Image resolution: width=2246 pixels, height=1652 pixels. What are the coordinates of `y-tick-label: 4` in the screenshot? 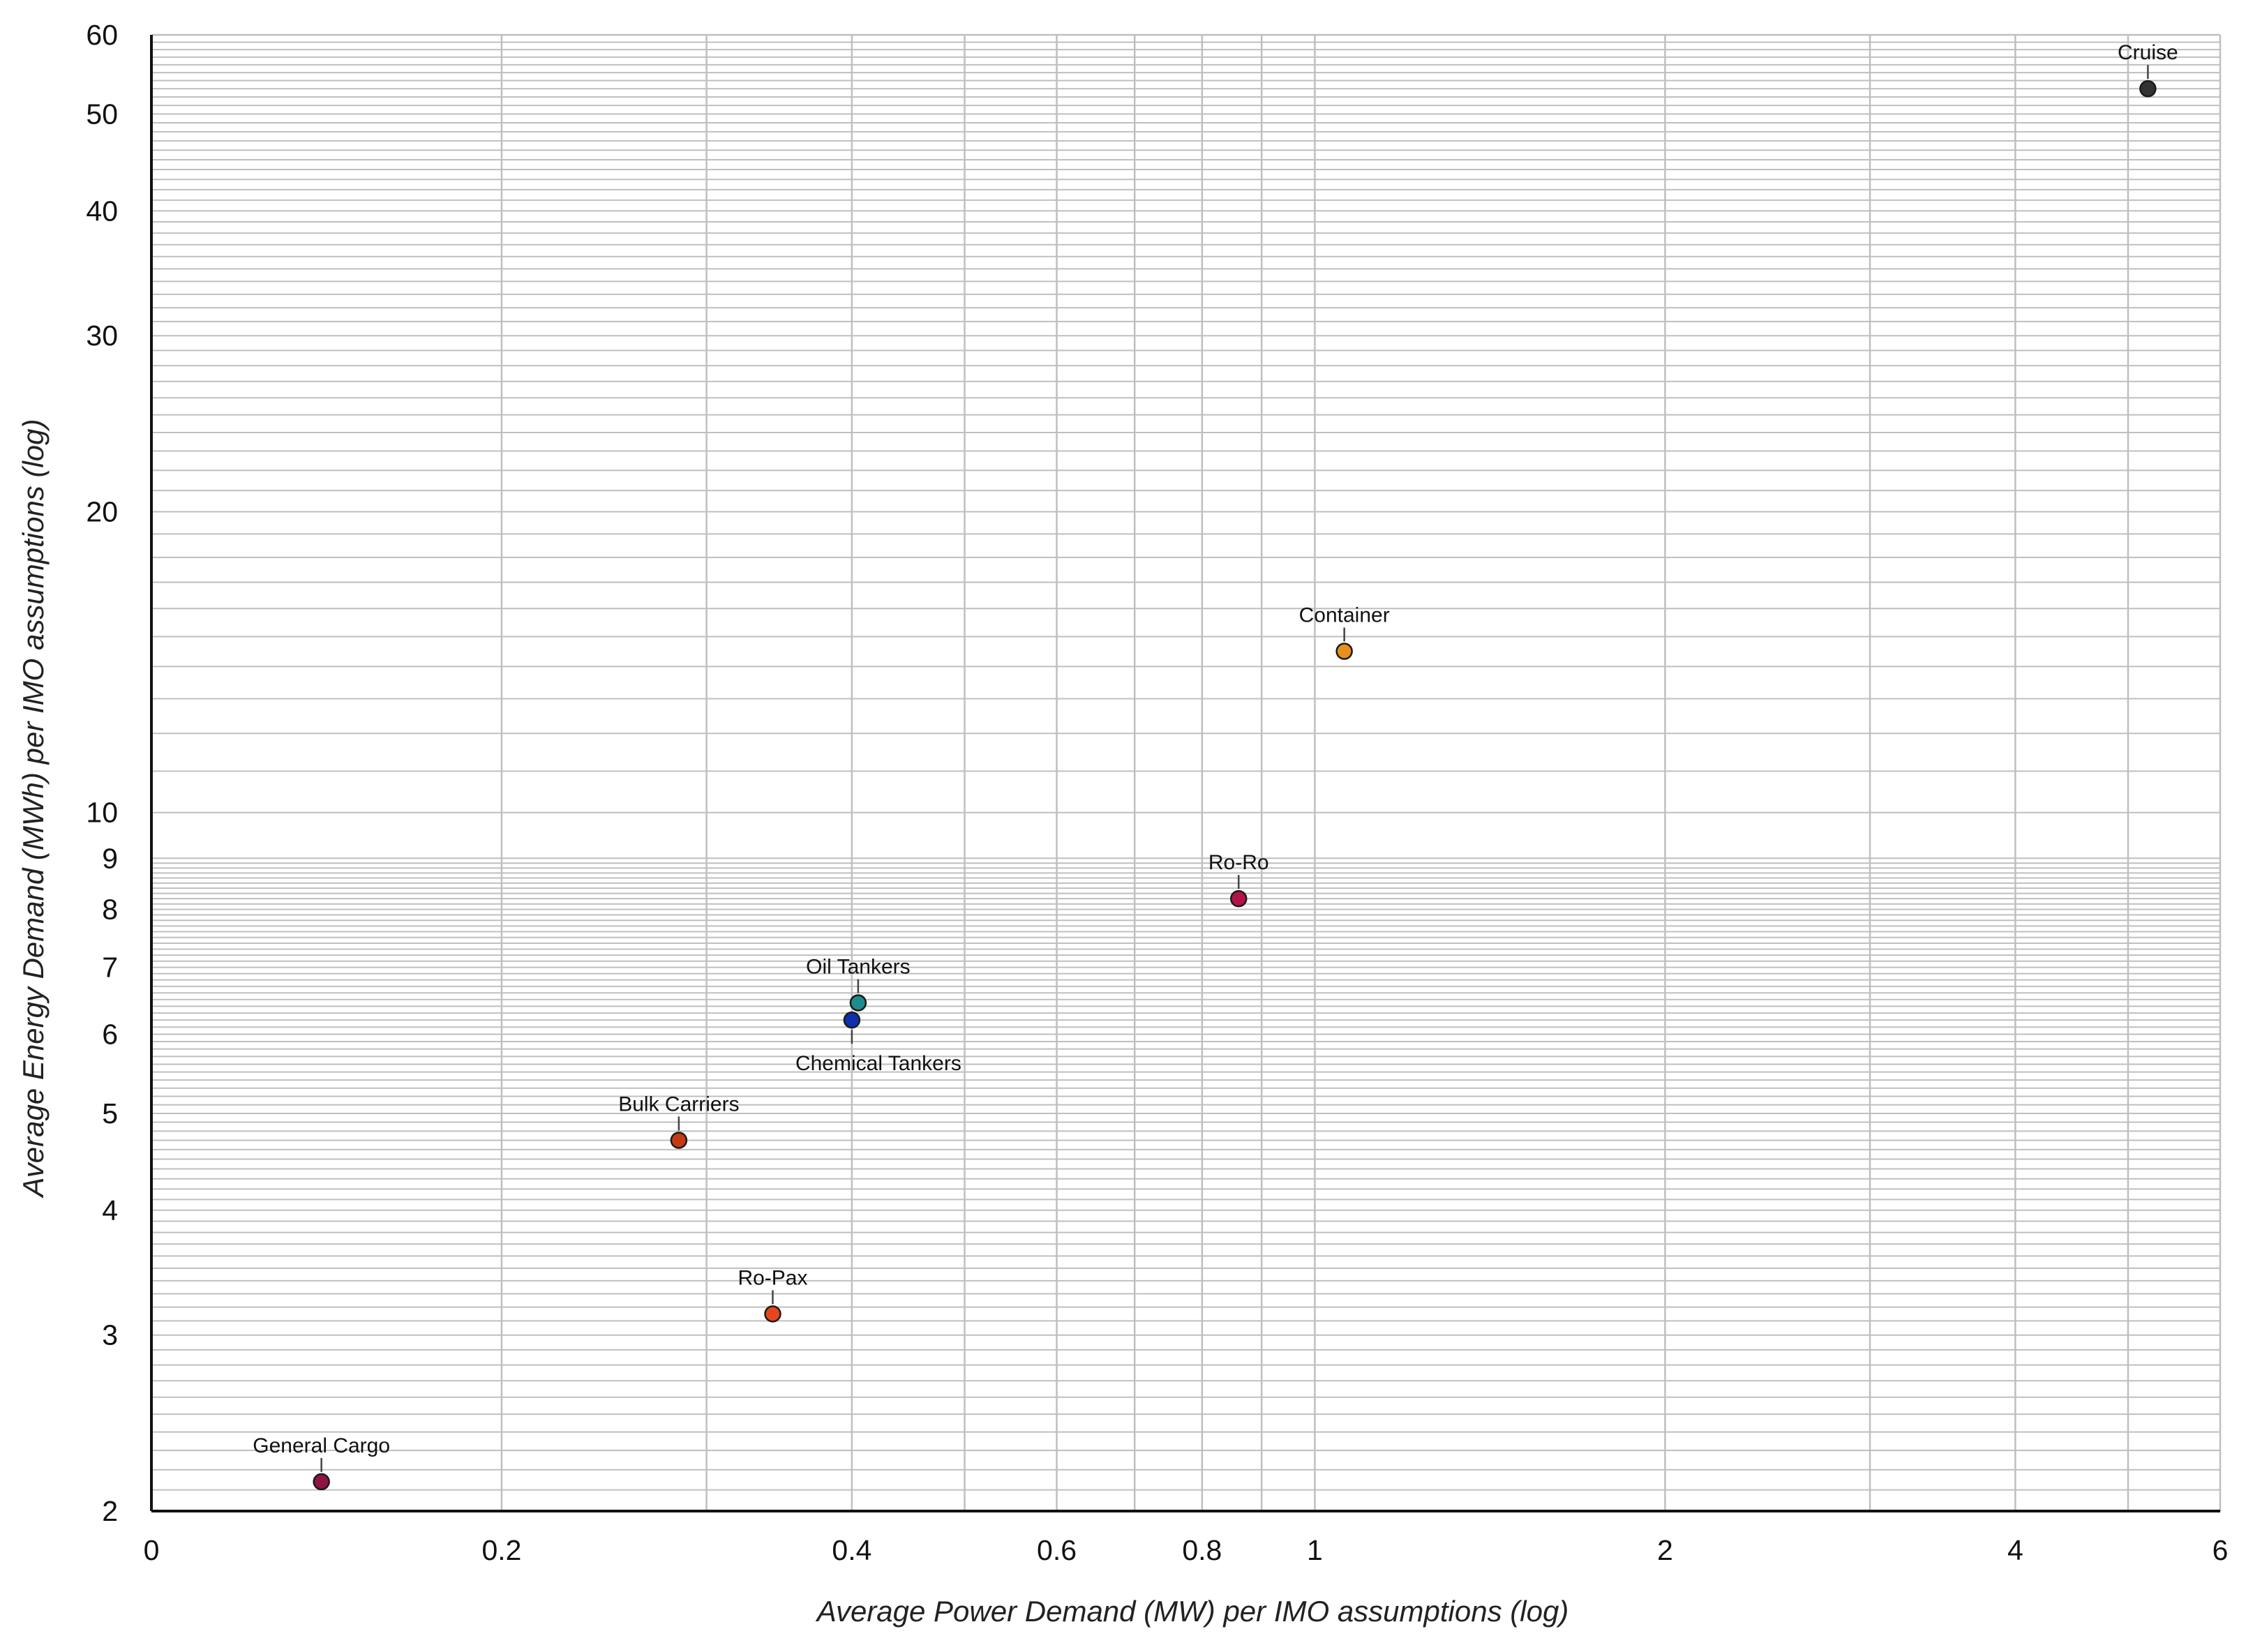 It's located at (110, 1210).